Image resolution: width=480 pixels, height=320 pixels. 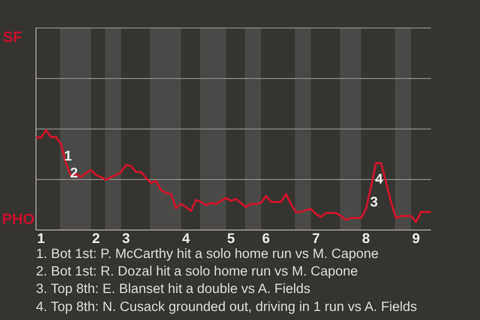 I want to click on x-tick-label: 8, so click(x=366, y=238).